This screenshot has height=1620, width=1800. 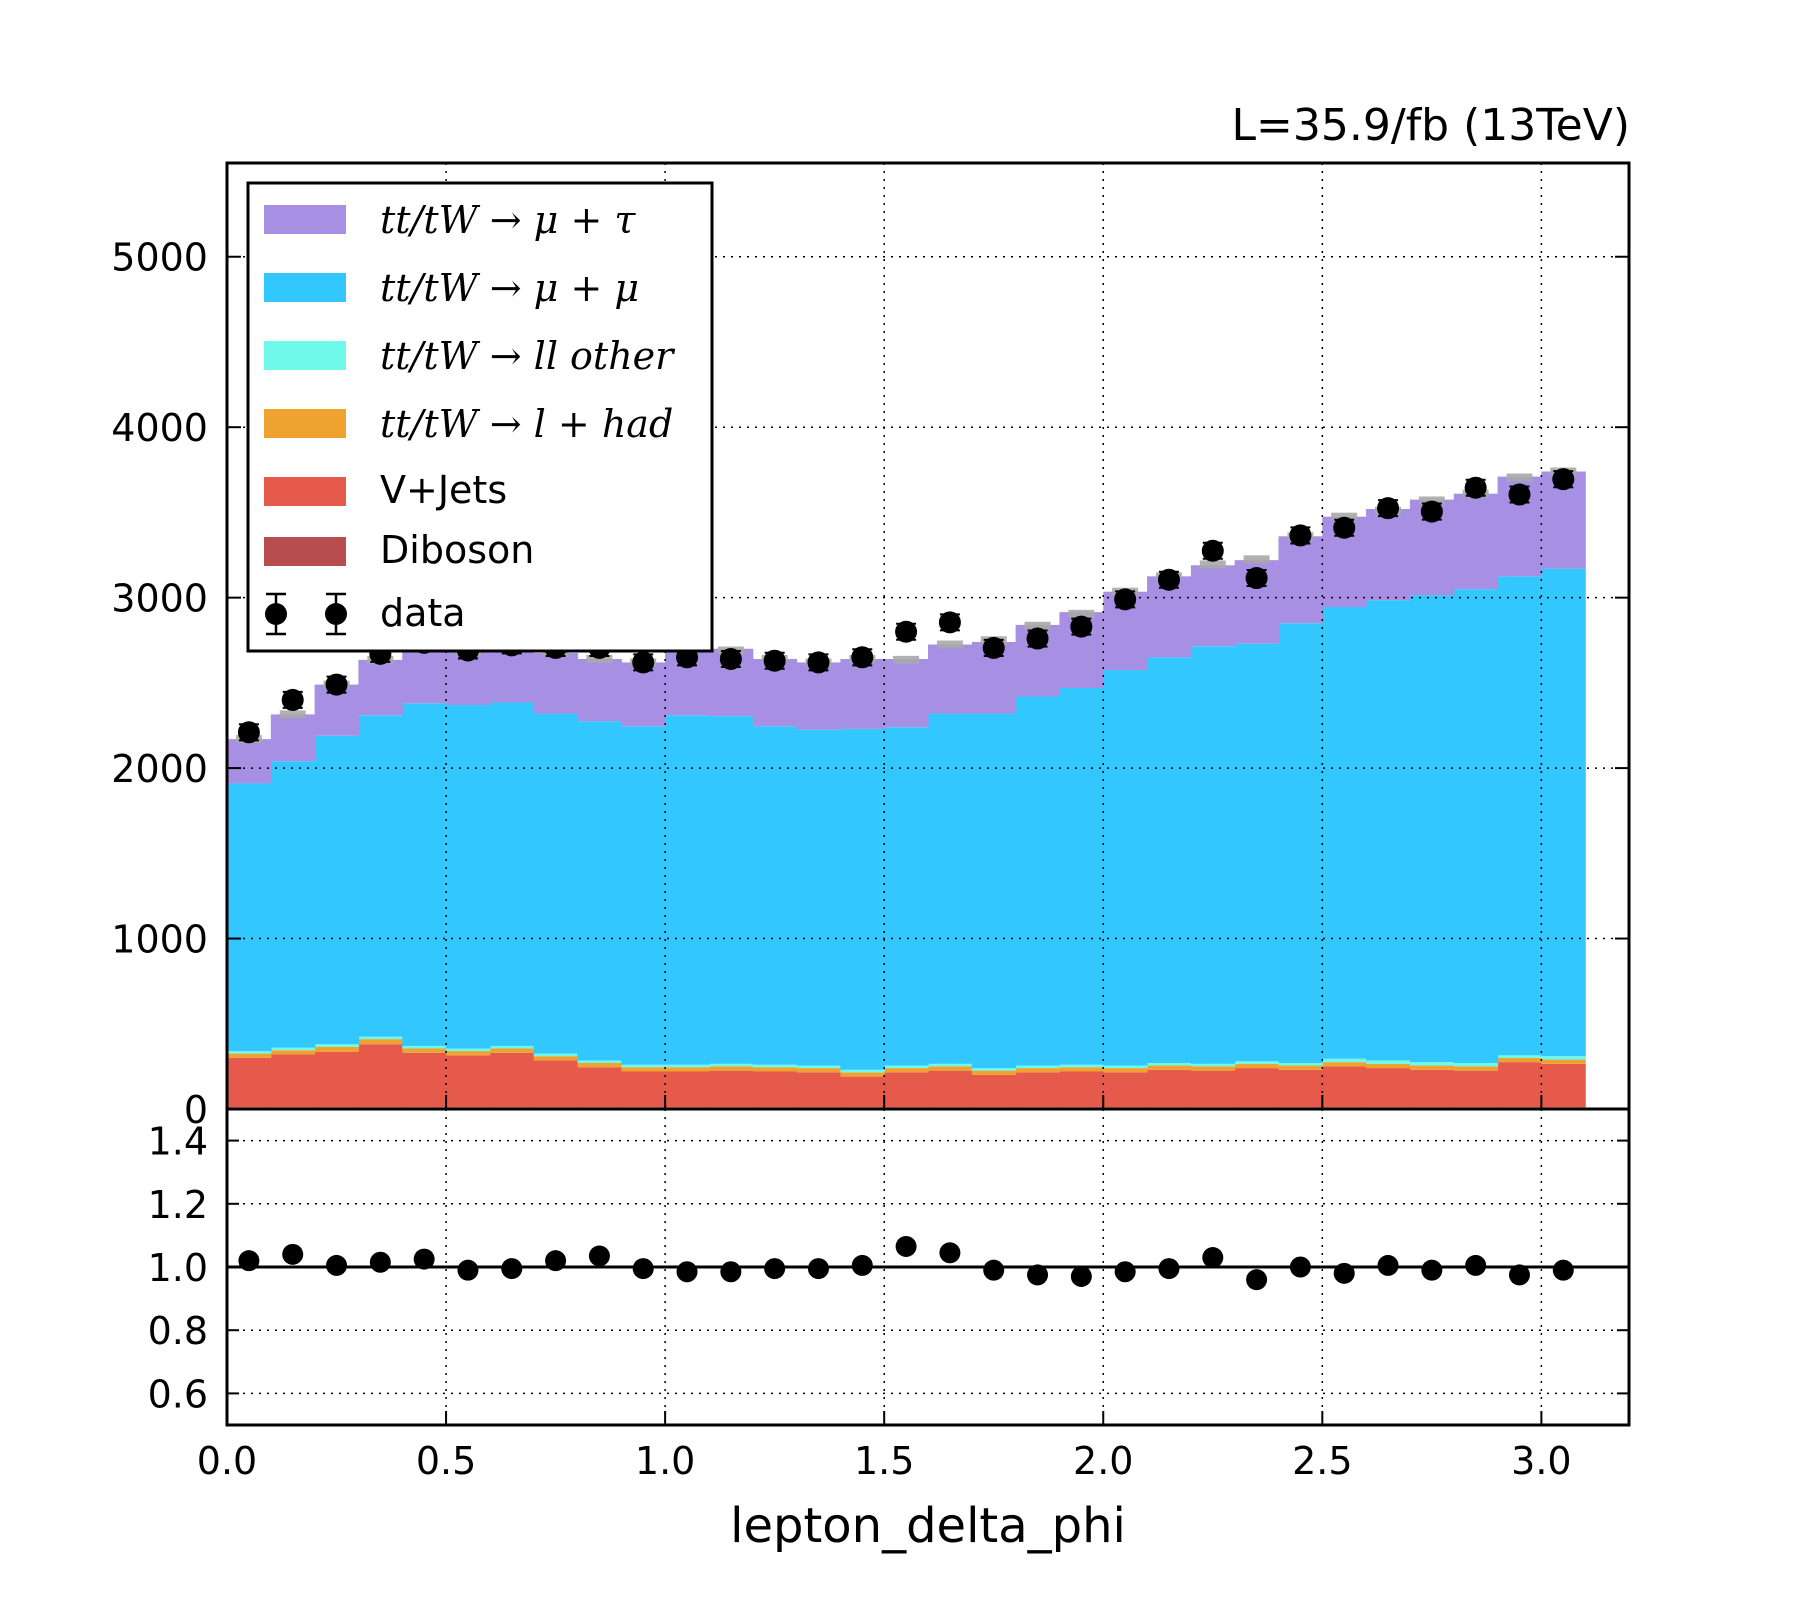 What do you see at coordinates (178, 1268) in the screenshot?
I see `ratio-ytick-label-2: 1.0` at bounding box center [178, 1268].